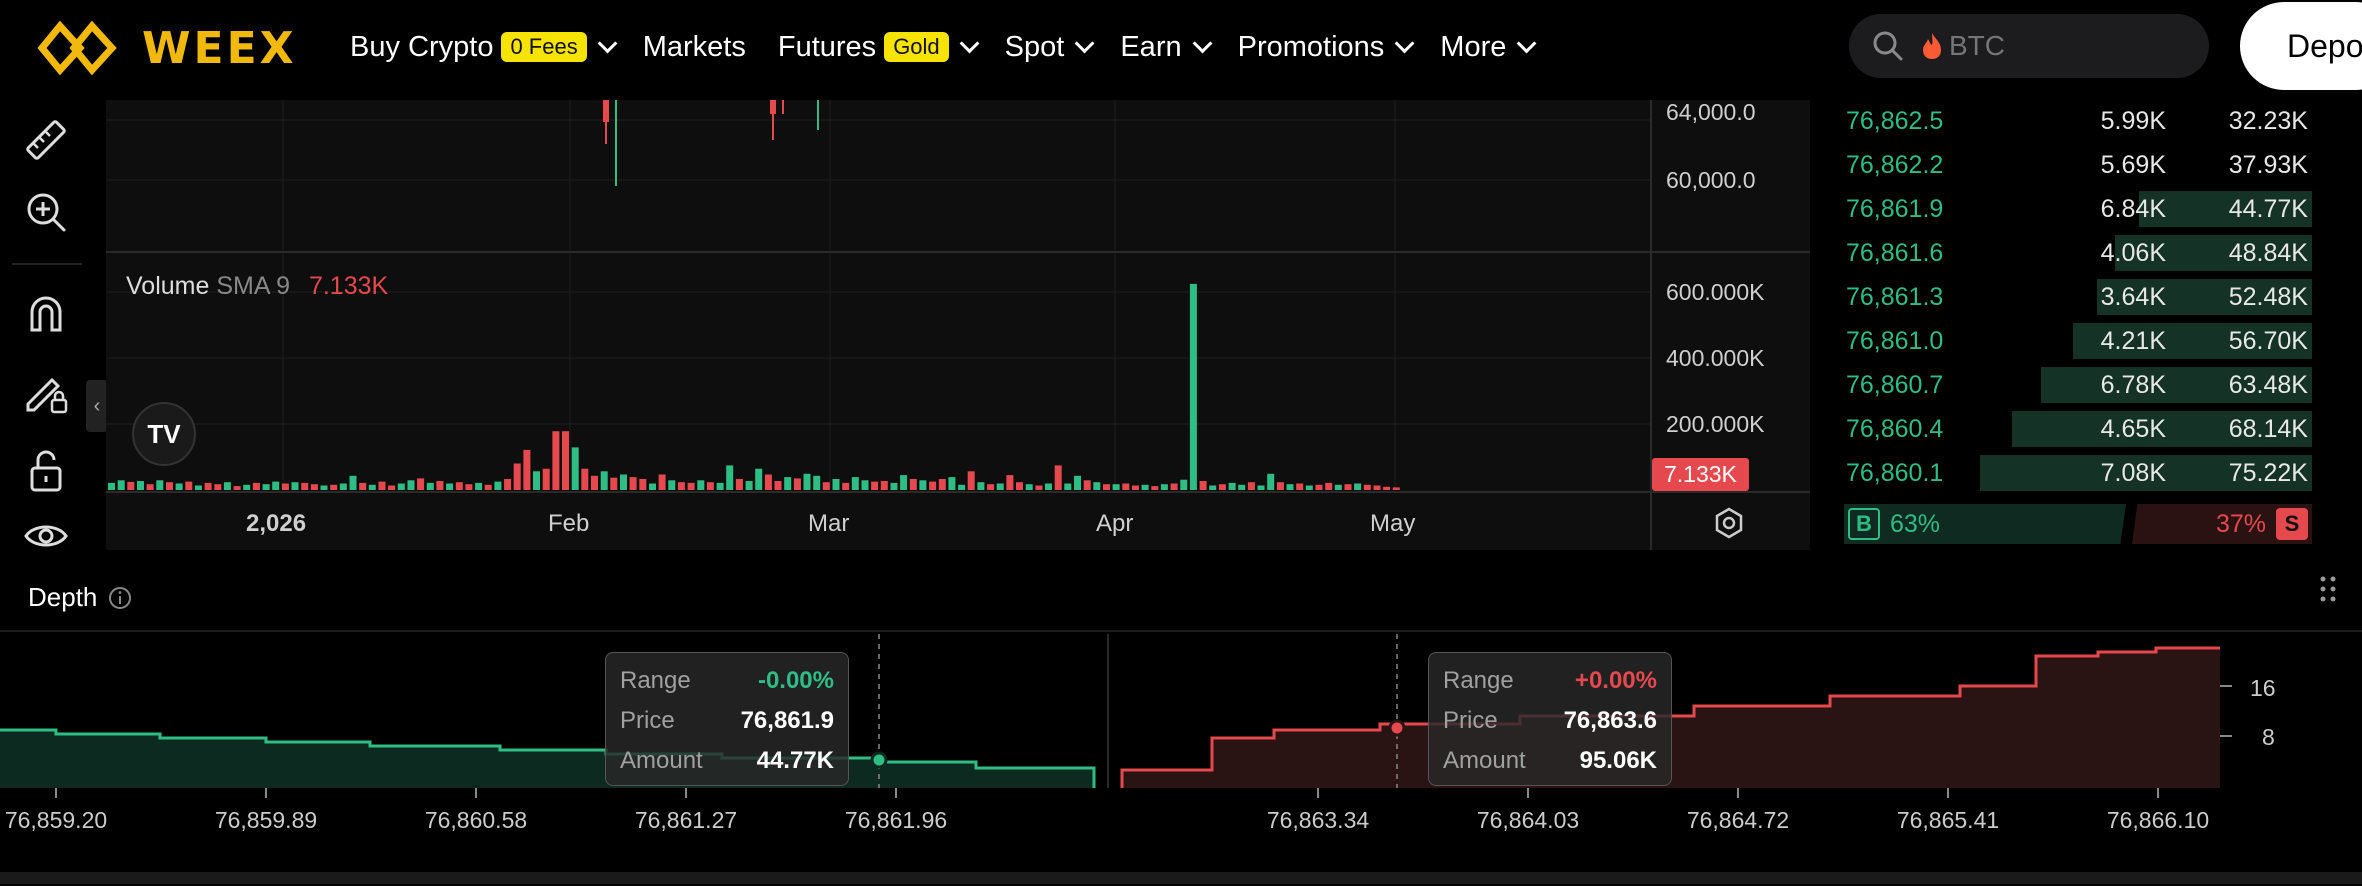  What do you see at coordinates (46, 140) in the screenshot?
I see `ruler-icon` at bounding box center [46, 140].